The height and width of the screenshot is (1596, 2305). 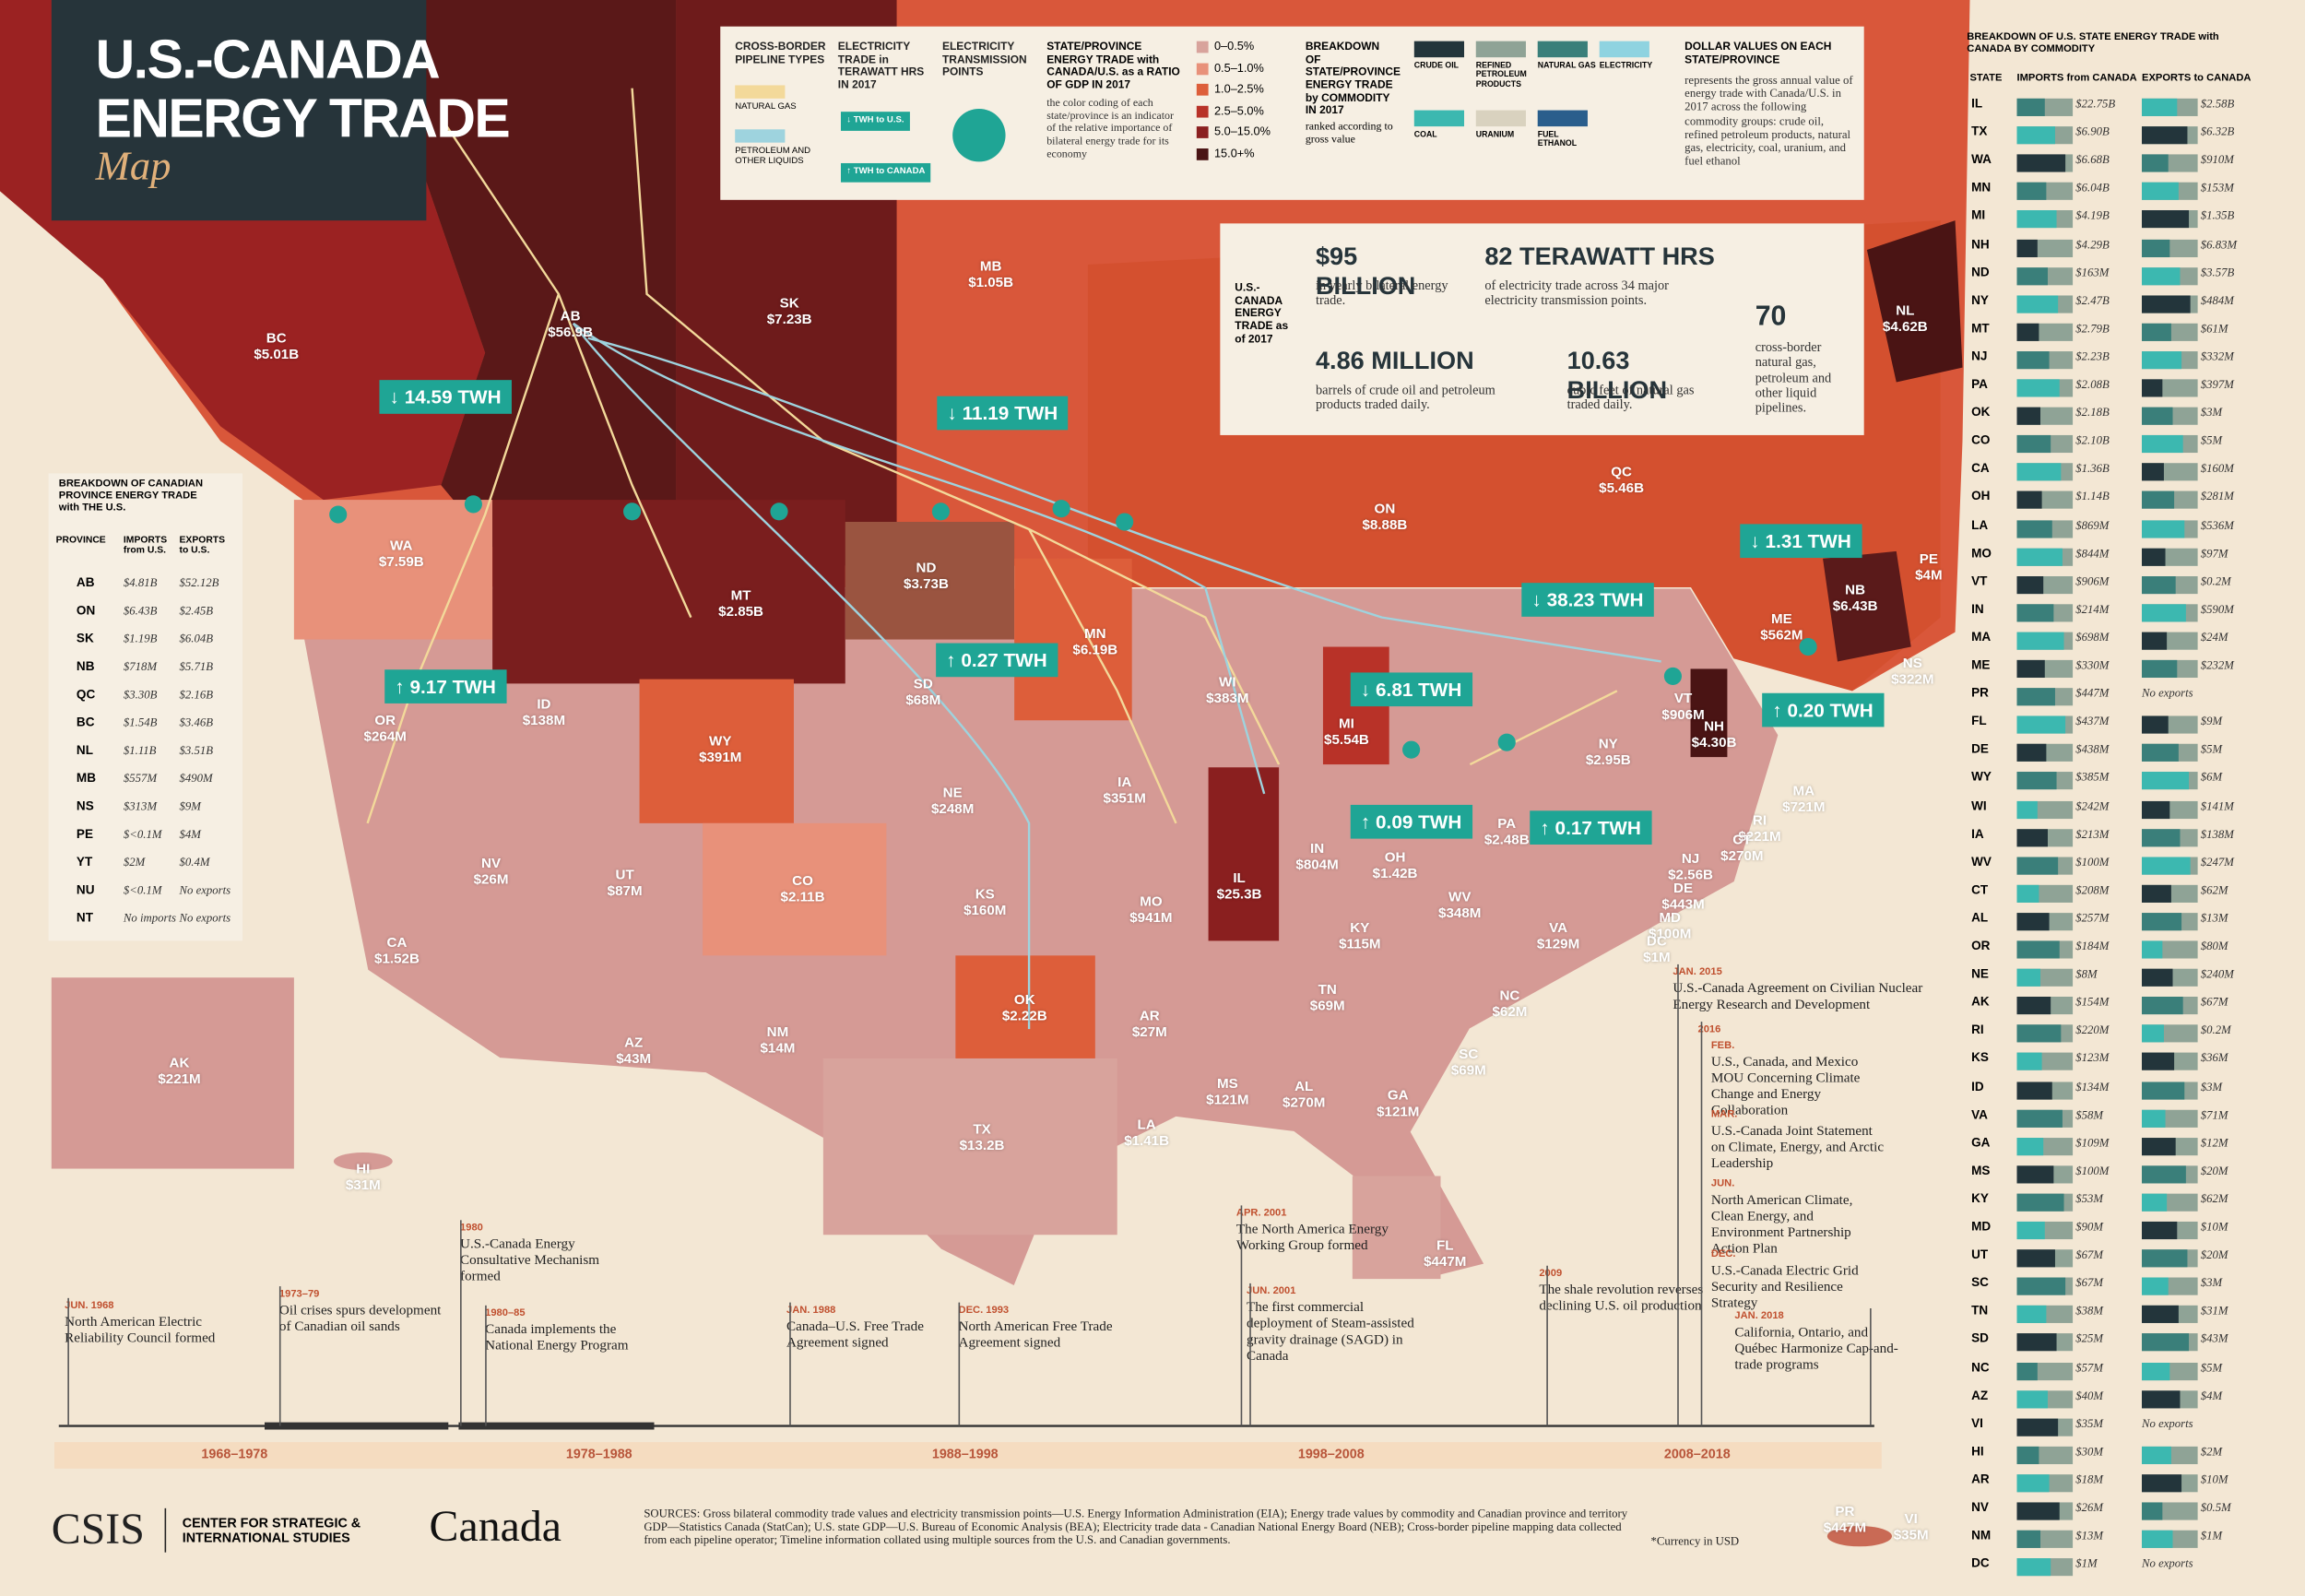 I want to click on region-name: IL, so click(x=1239, y=878).